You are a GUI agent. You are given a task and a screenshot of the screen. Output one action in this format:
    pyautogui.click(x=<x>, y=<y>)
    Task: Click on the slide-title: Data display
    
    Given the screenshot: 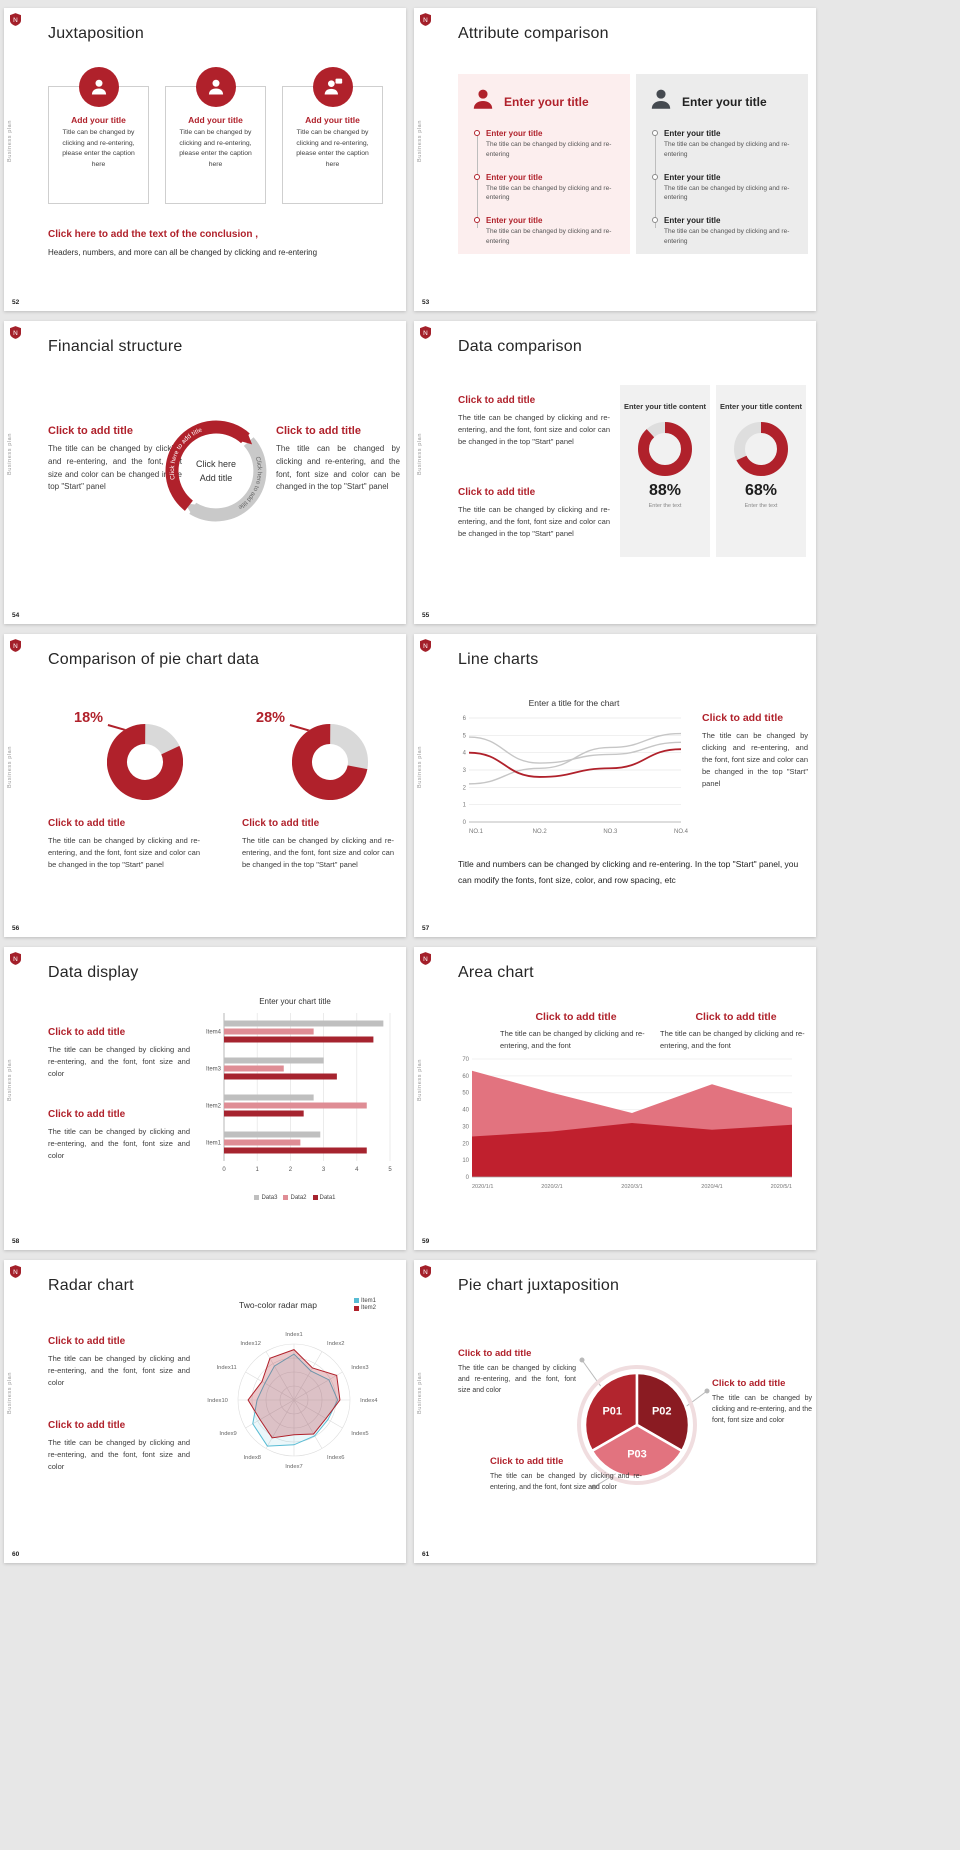 What is the action you would take?
    pyautogui.click(x=93, y=972)
    